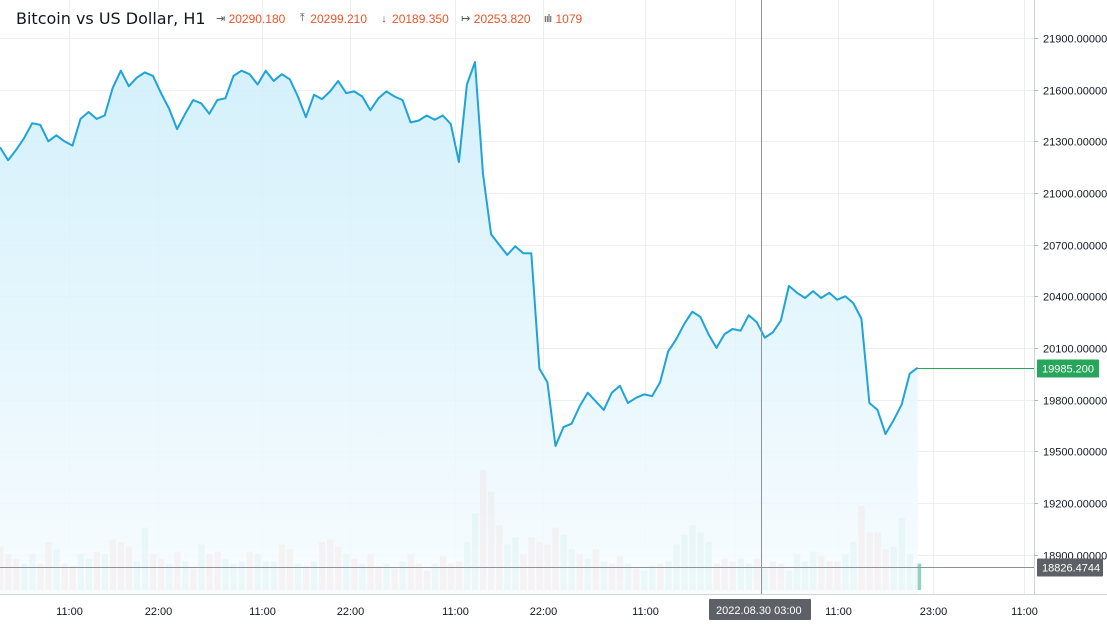 The image size is (1107, 626). I want to click on svg-text: 19985.200, so click(1068, 370).